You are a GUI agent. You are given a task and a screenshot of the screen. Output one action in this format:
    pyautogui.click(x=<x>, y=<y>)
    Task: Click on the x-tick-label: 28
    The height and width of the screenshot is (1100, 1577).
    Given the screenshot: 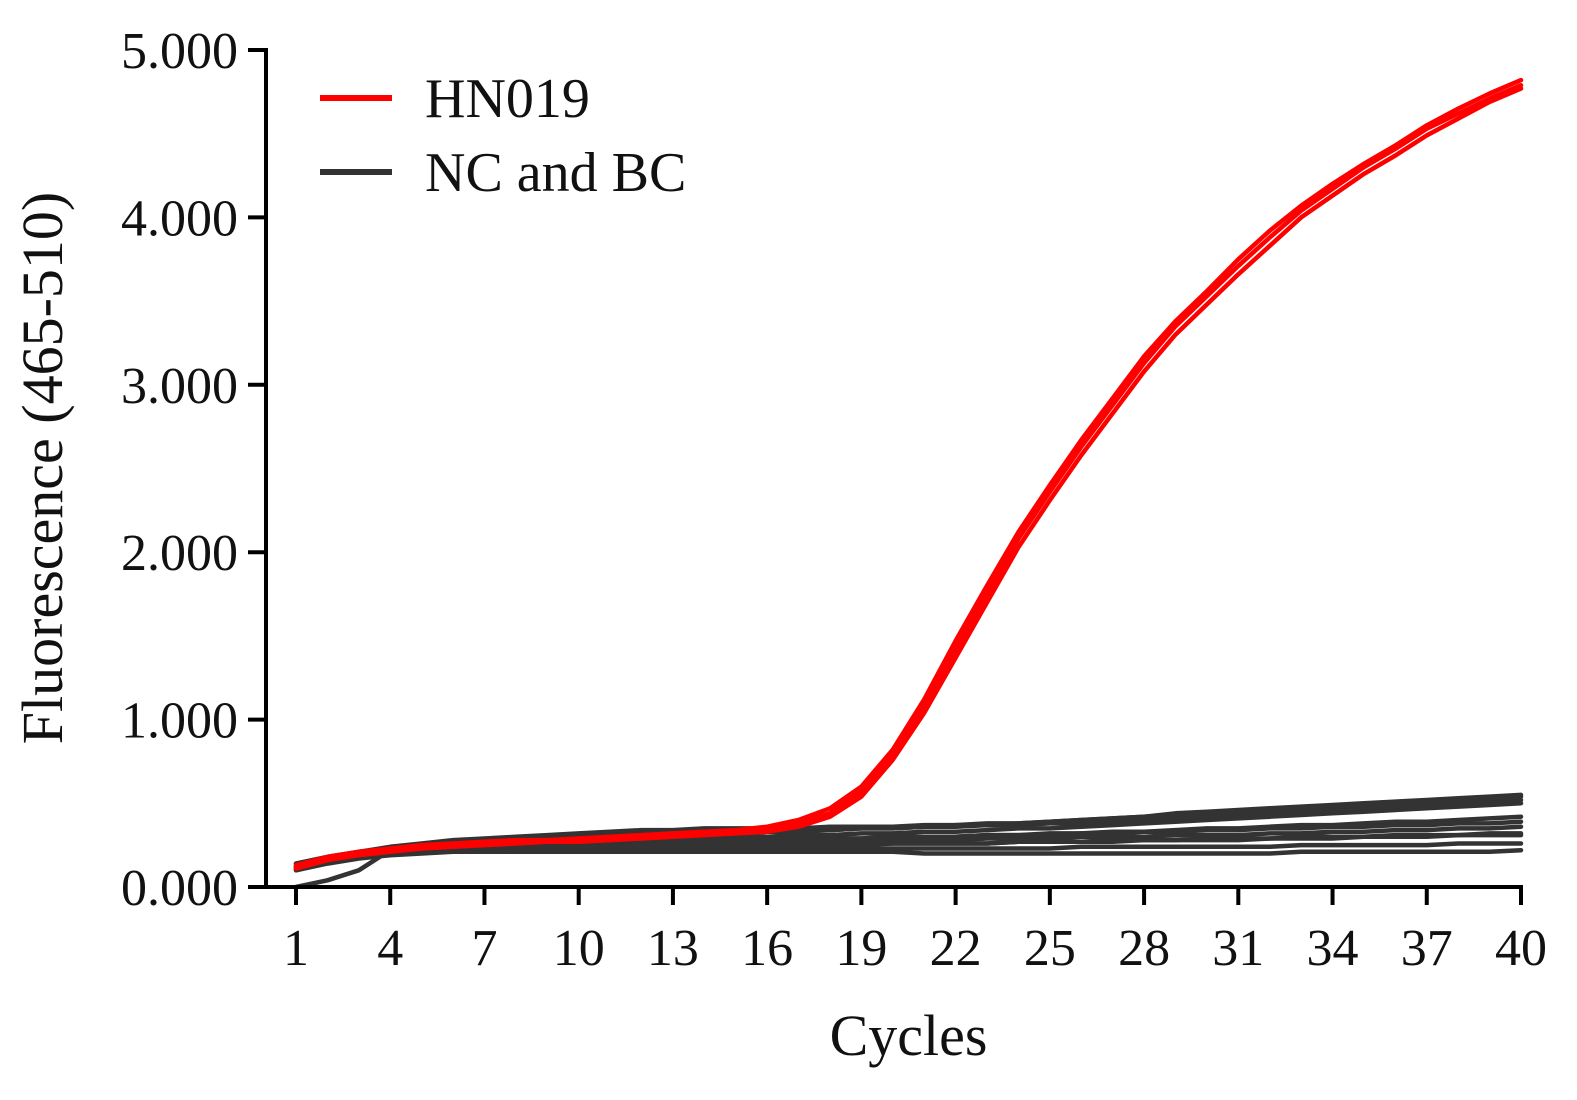 What is the action you would take?
    pyautogui.click(x=1144, y=948)
    